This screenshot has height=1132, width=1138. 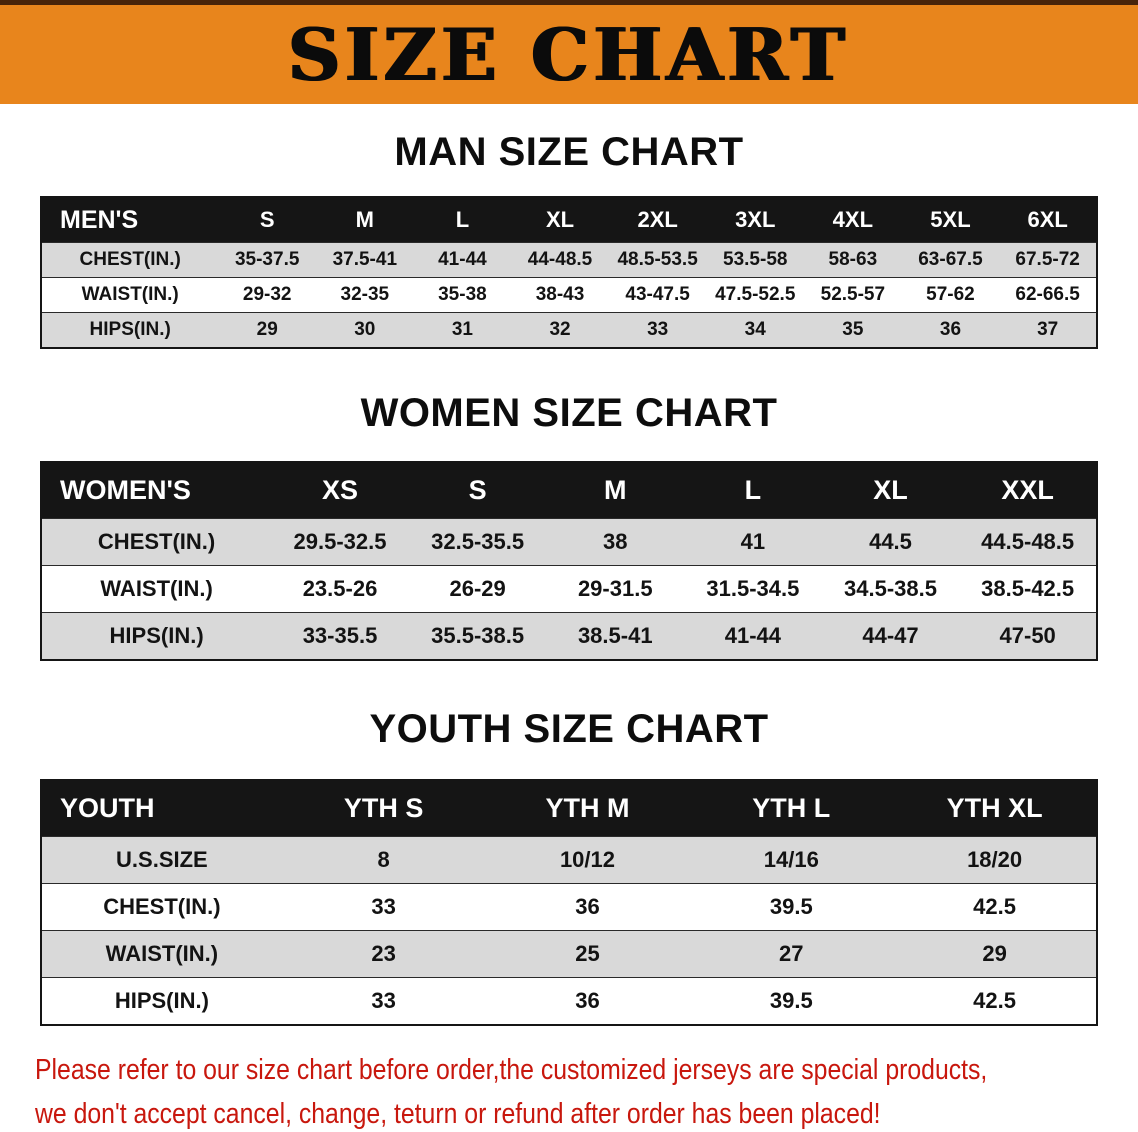 I want to click on size-value: 38-43, so click(x=560, y=295).